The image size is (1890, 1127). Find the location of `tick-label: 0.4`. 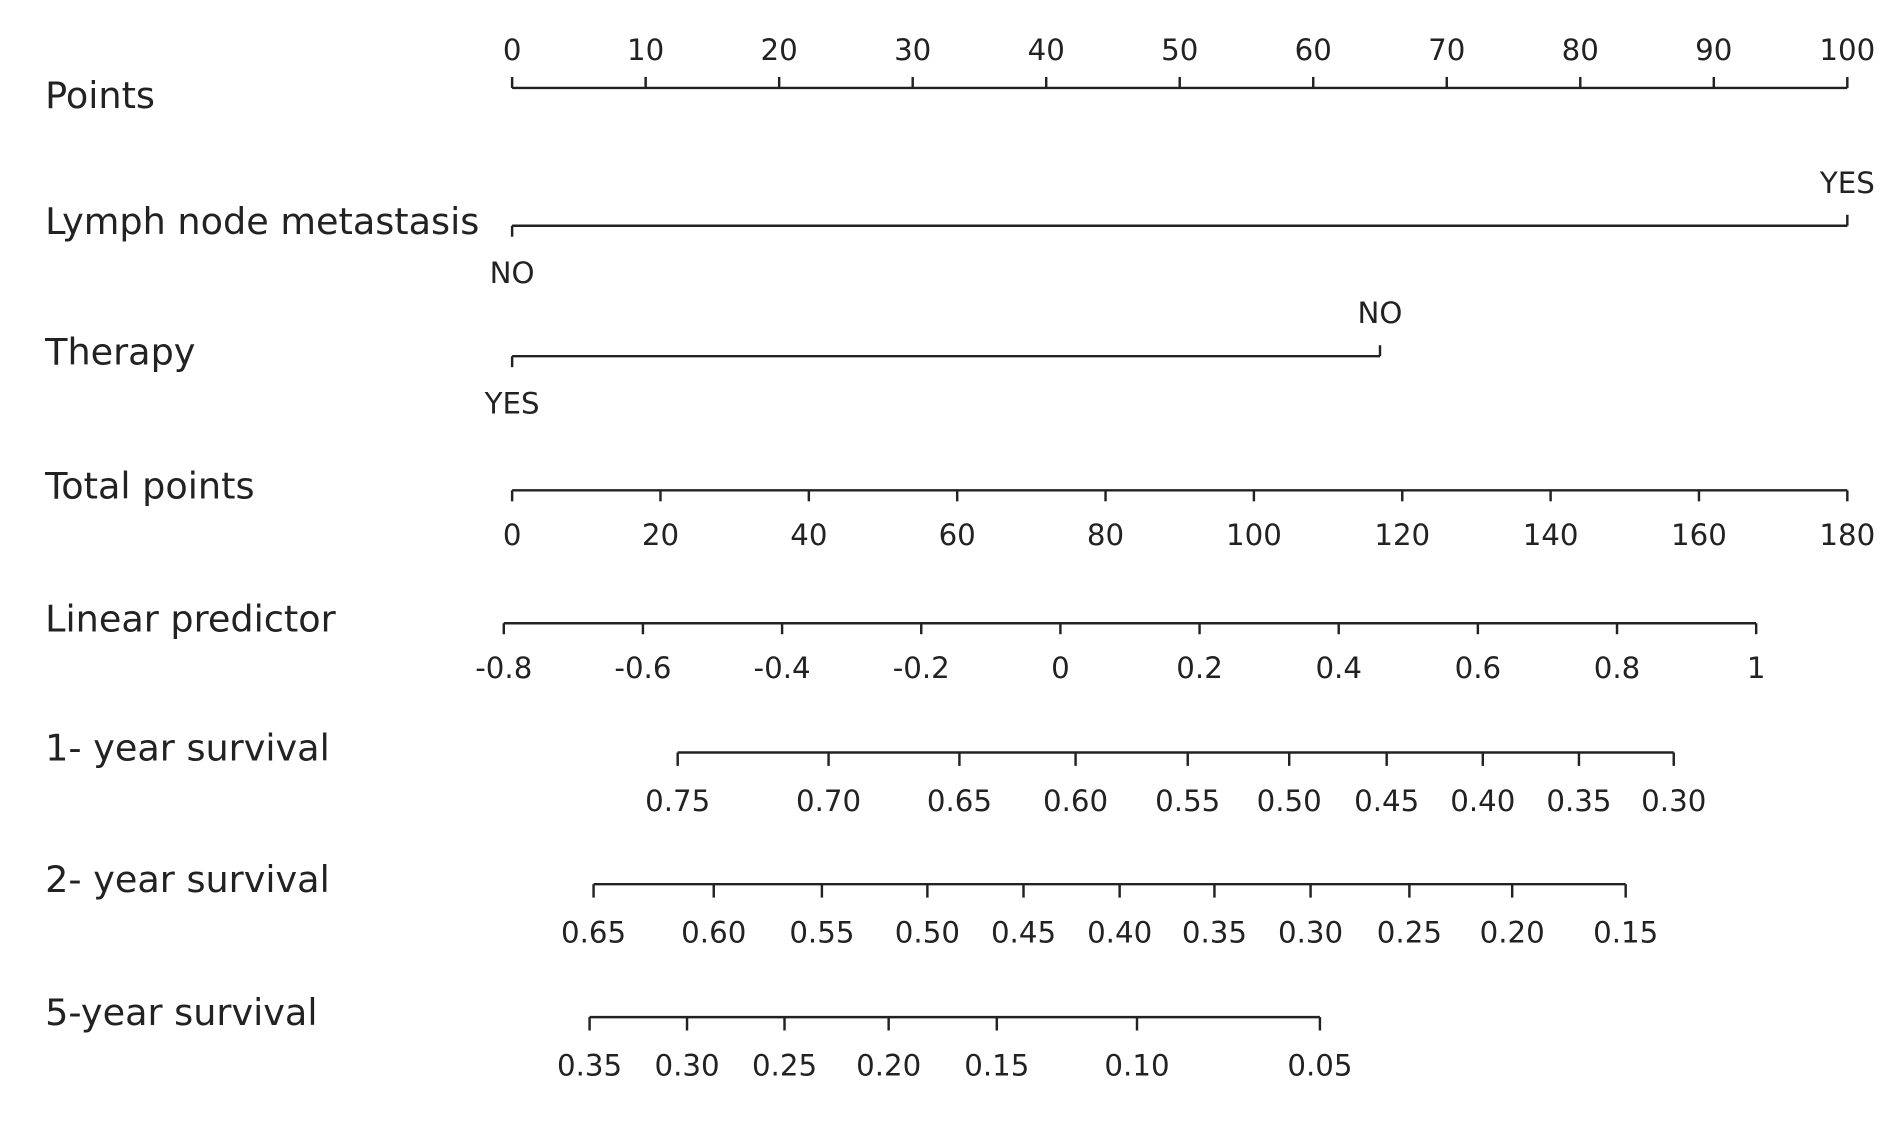

tick-label: 0.4 is located at coordinates (1338, 668).